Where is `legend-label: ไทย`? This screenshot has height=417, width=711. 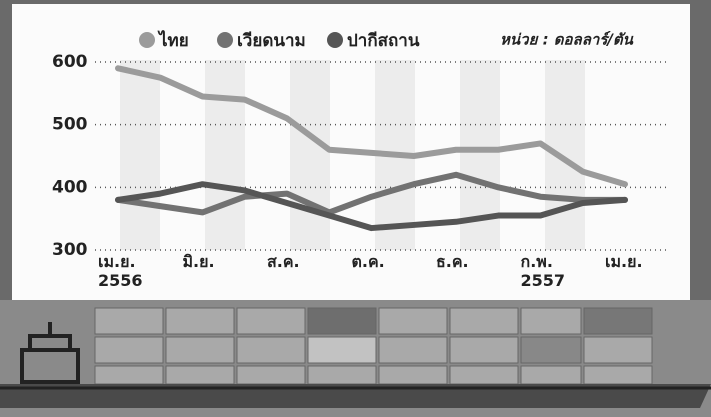
legend-label: ไทย is located at coordinates (173, 40).